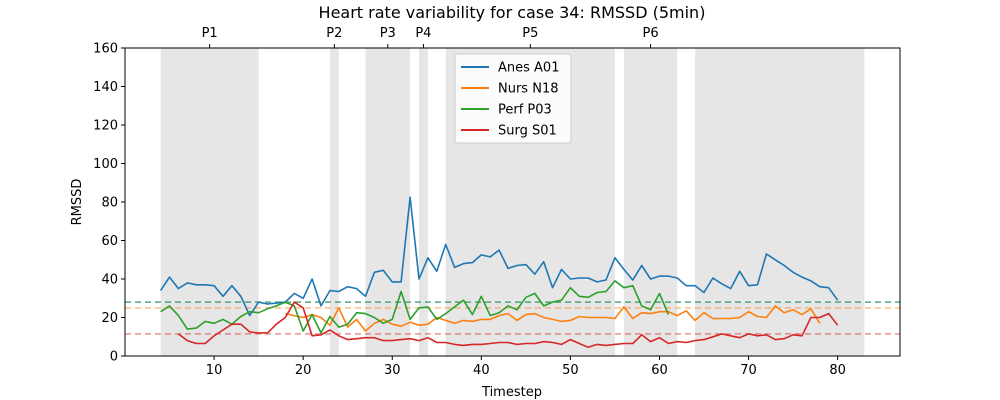  I want to click on x-tick-label: 50, so click(570, 370).